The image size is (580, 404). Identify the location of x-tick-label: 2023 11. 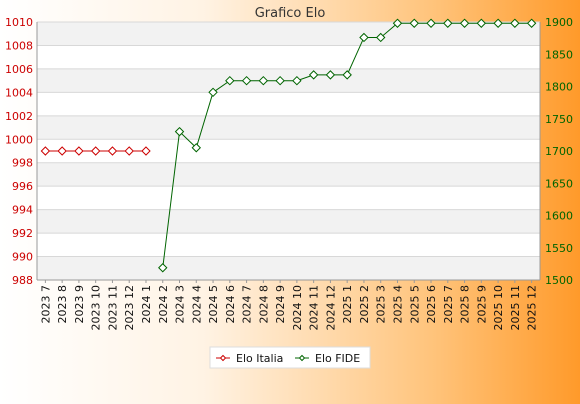
(112, 308).